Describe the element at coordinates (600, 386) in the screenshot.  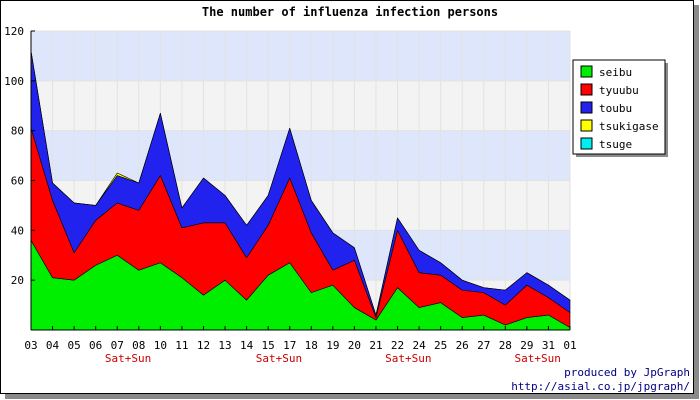
I see `credit-line-2: http://asial.co.jp/jpgraph/` at that location.